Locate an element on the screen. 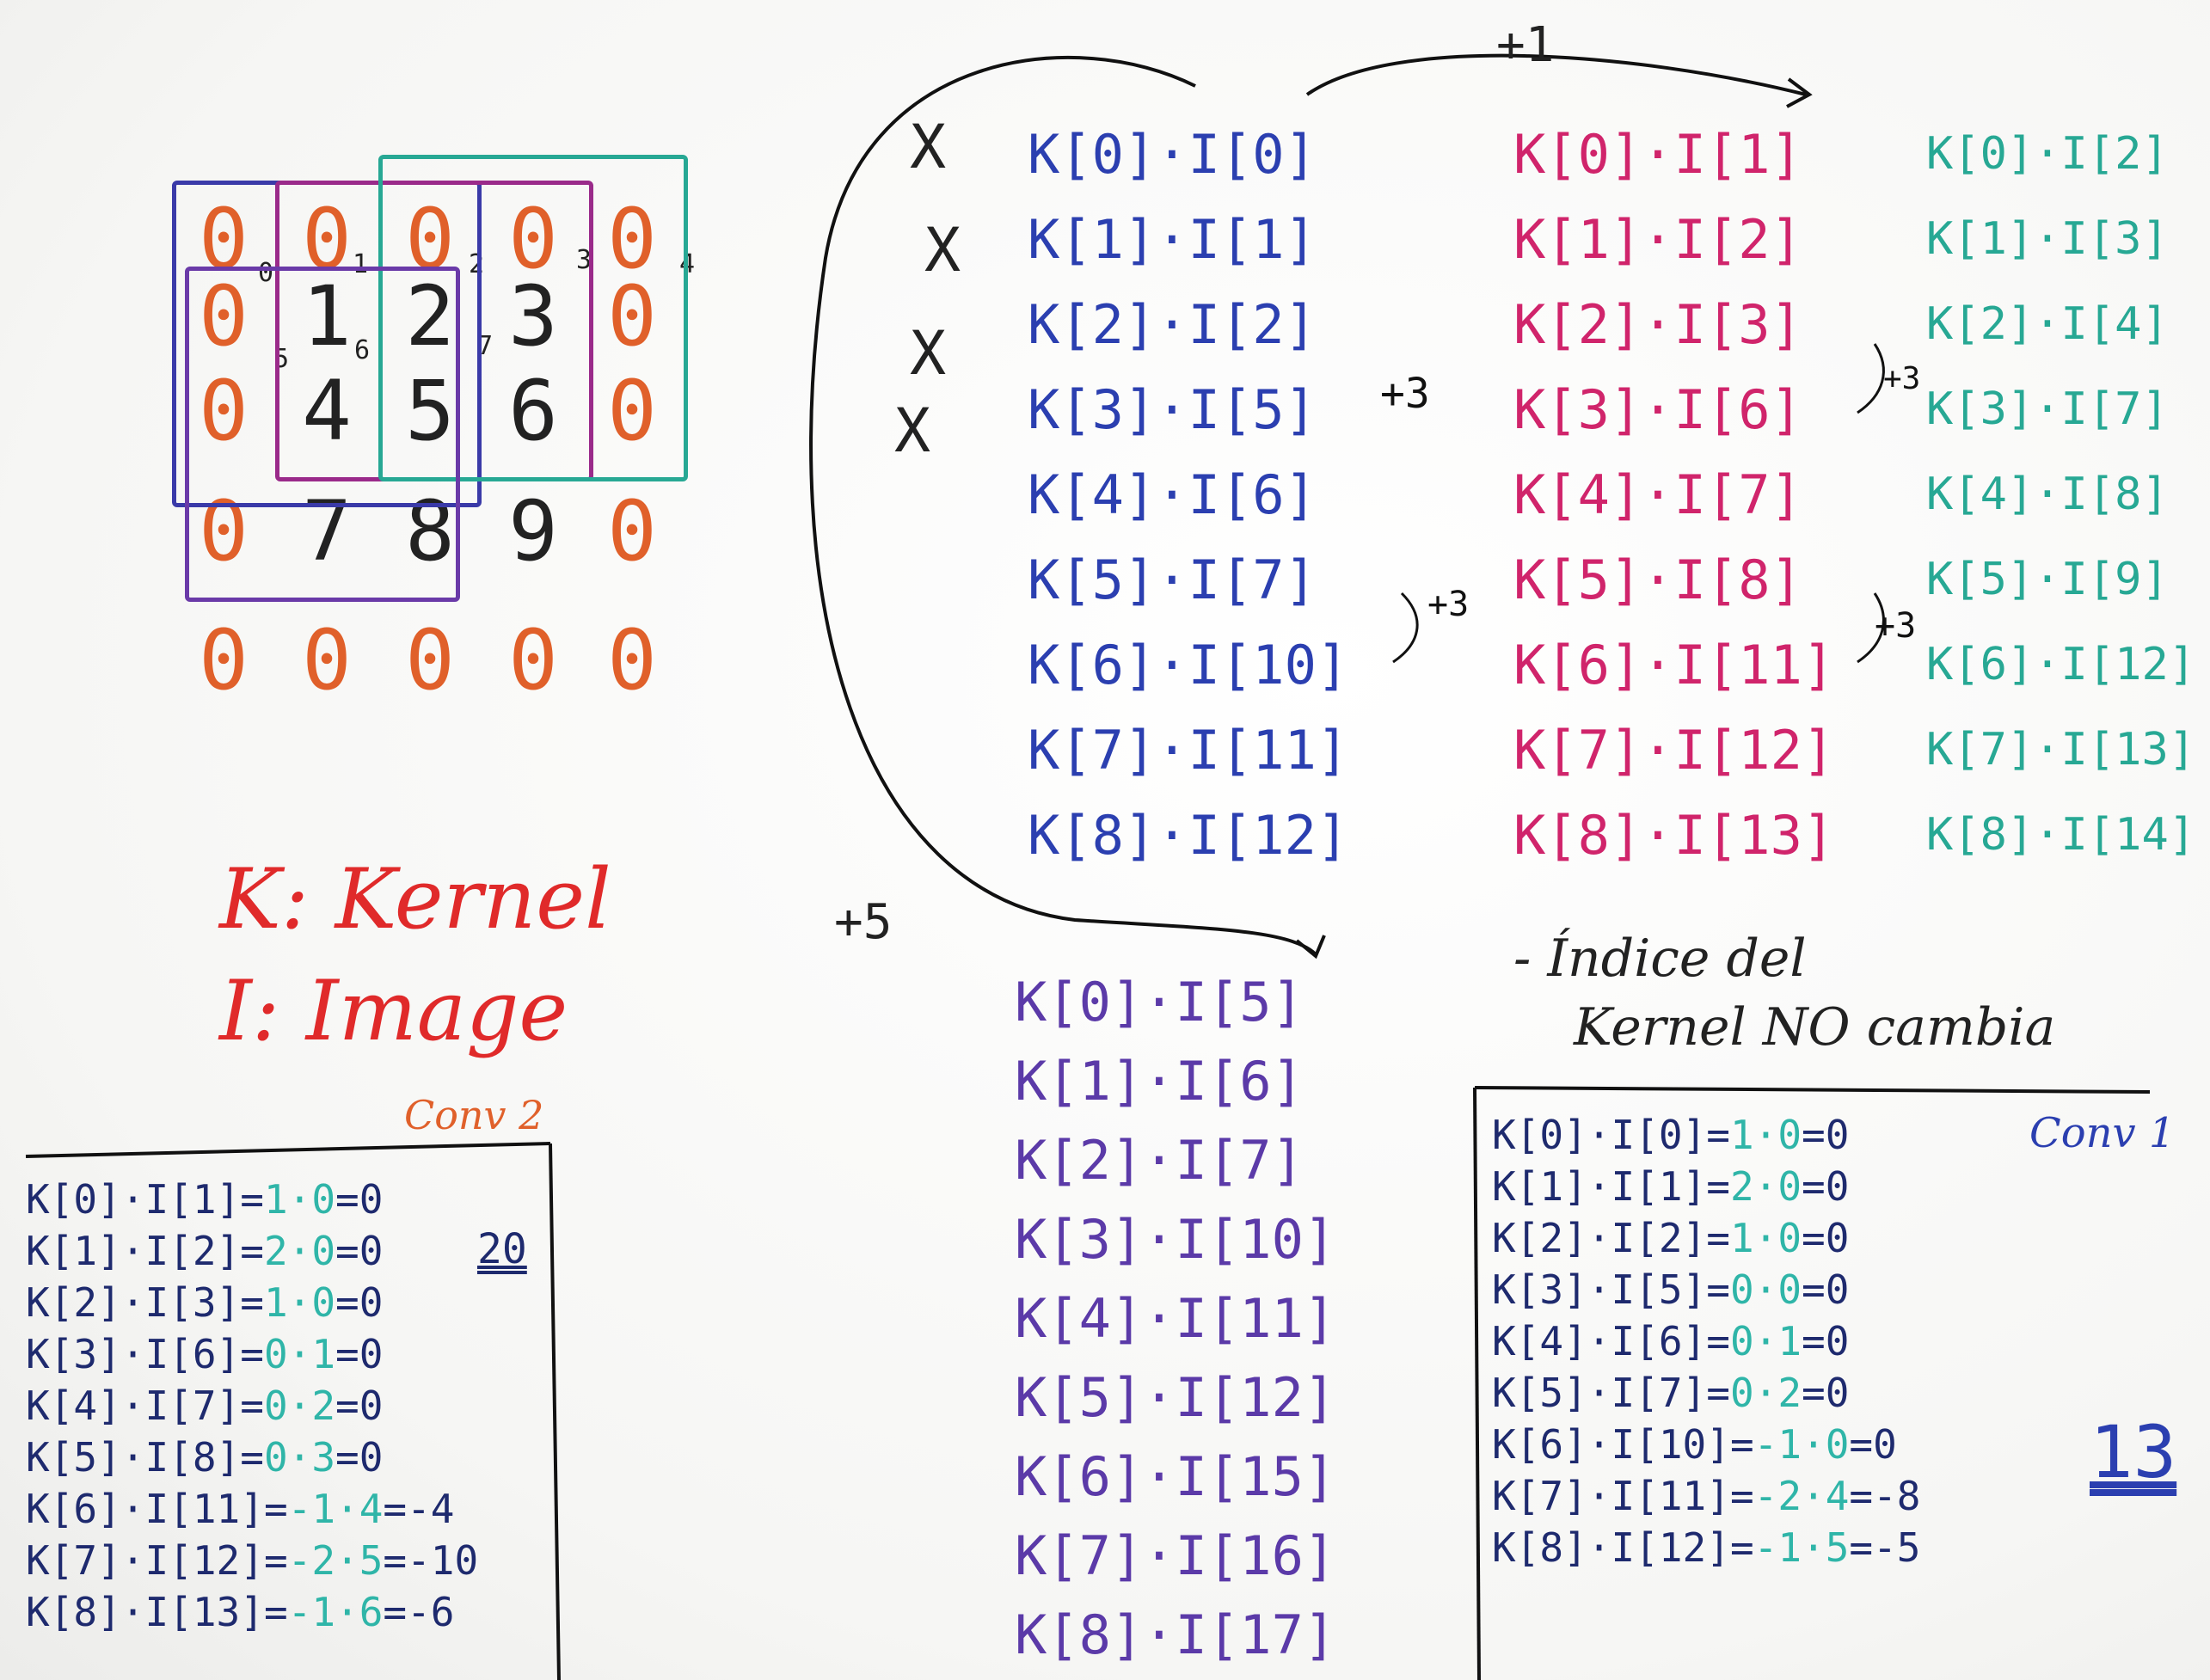  conv2-row-7-mid: -2·5 is located at coordinates (336, 1561).